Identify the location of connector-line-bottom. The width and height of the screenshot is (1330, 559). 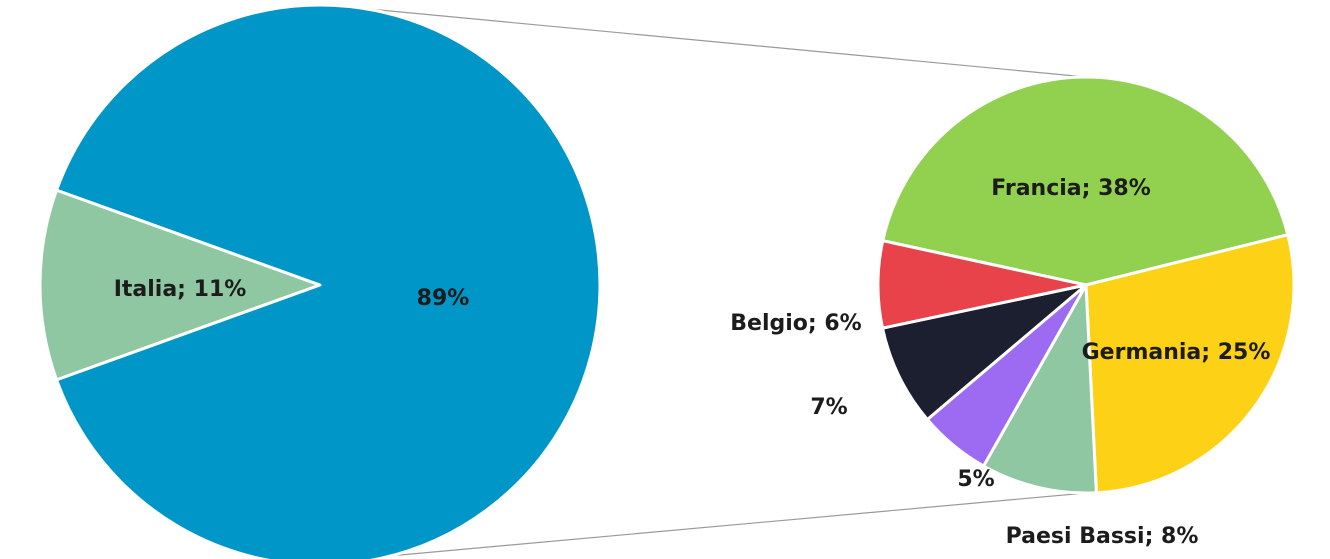
(726, 525).